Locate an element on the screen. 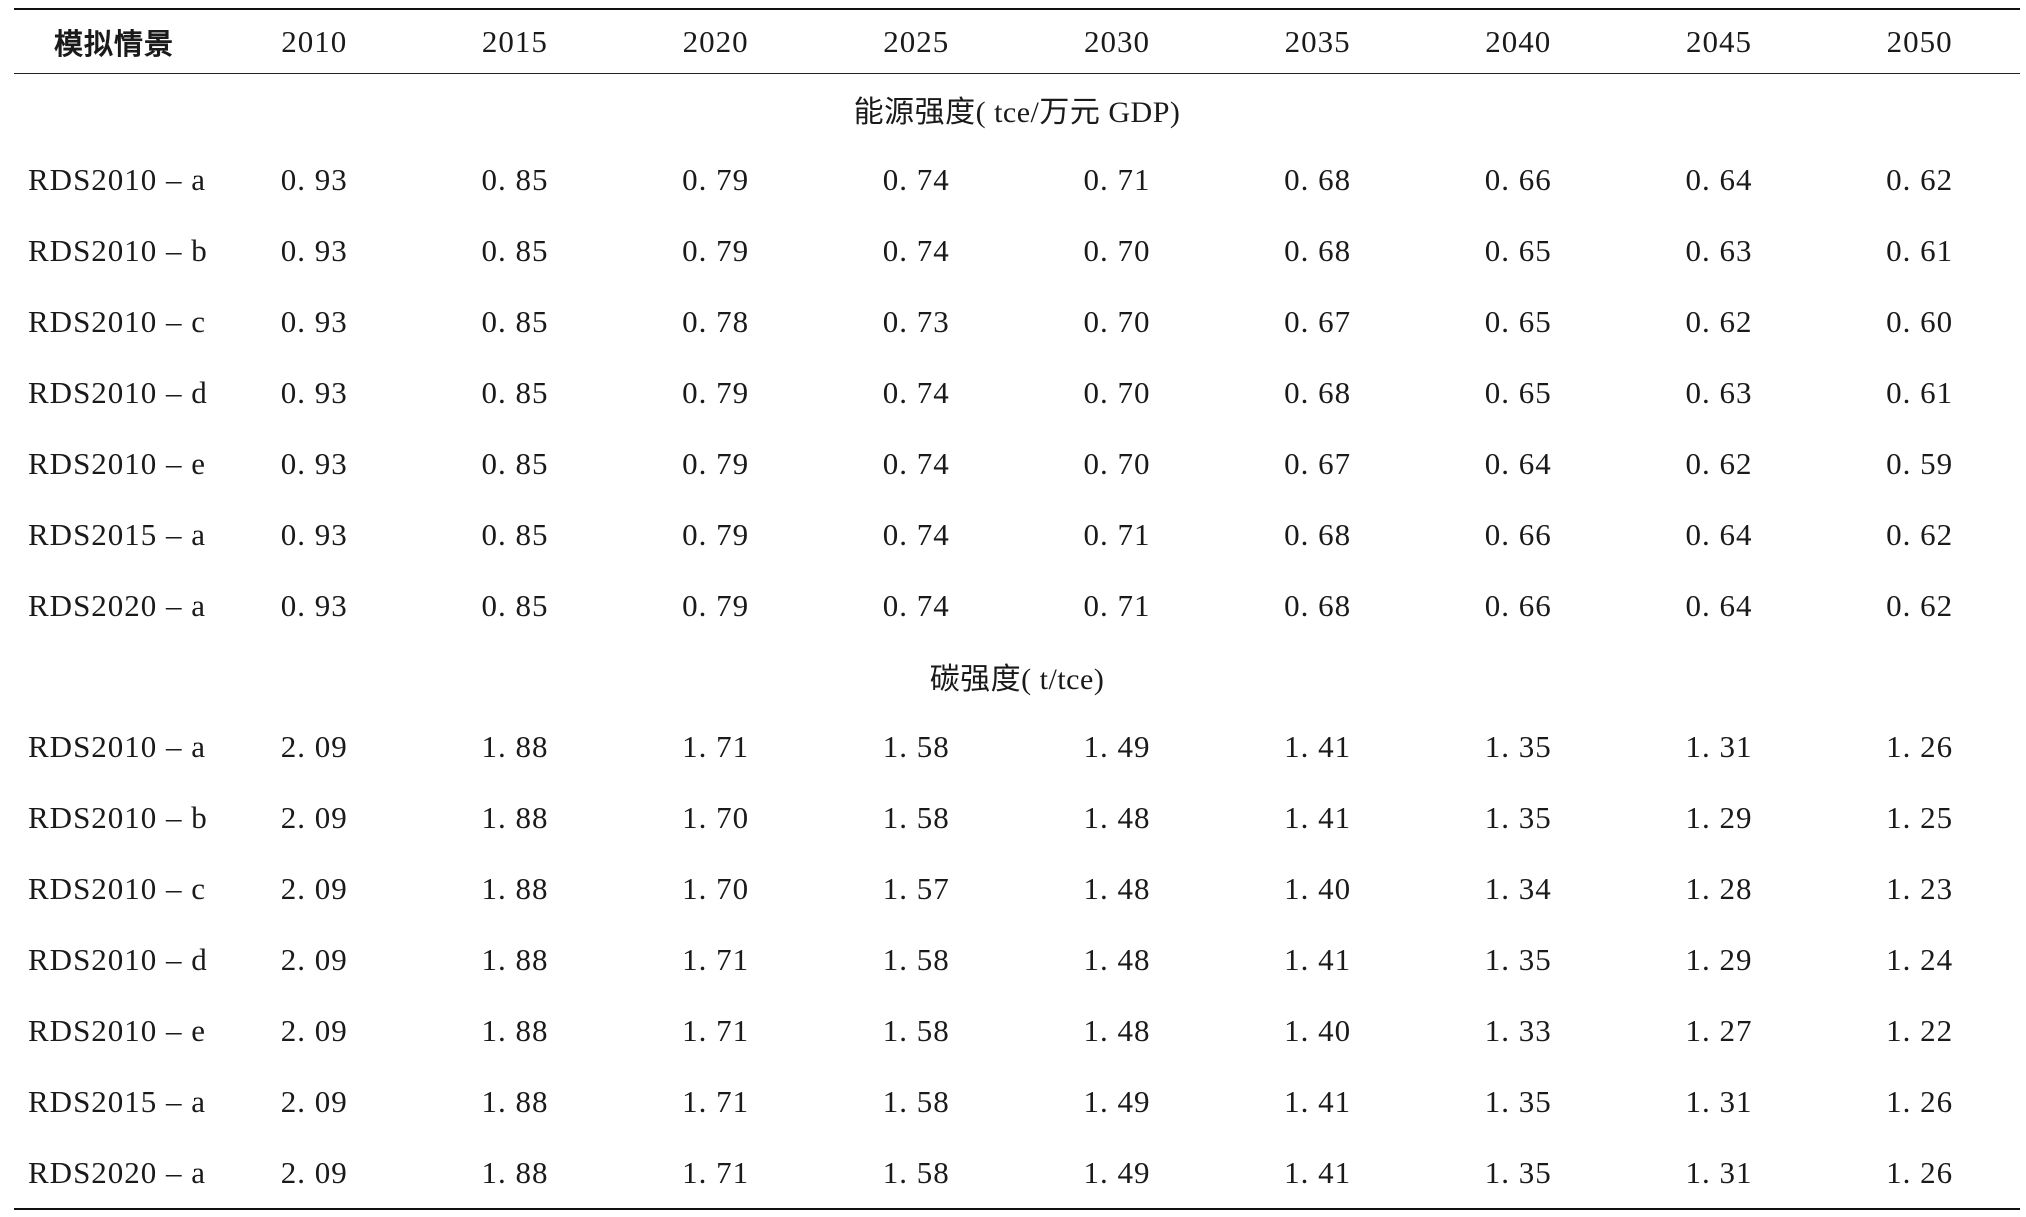  value-cell: 1. 22 is located at coordinates (1920, 1030).